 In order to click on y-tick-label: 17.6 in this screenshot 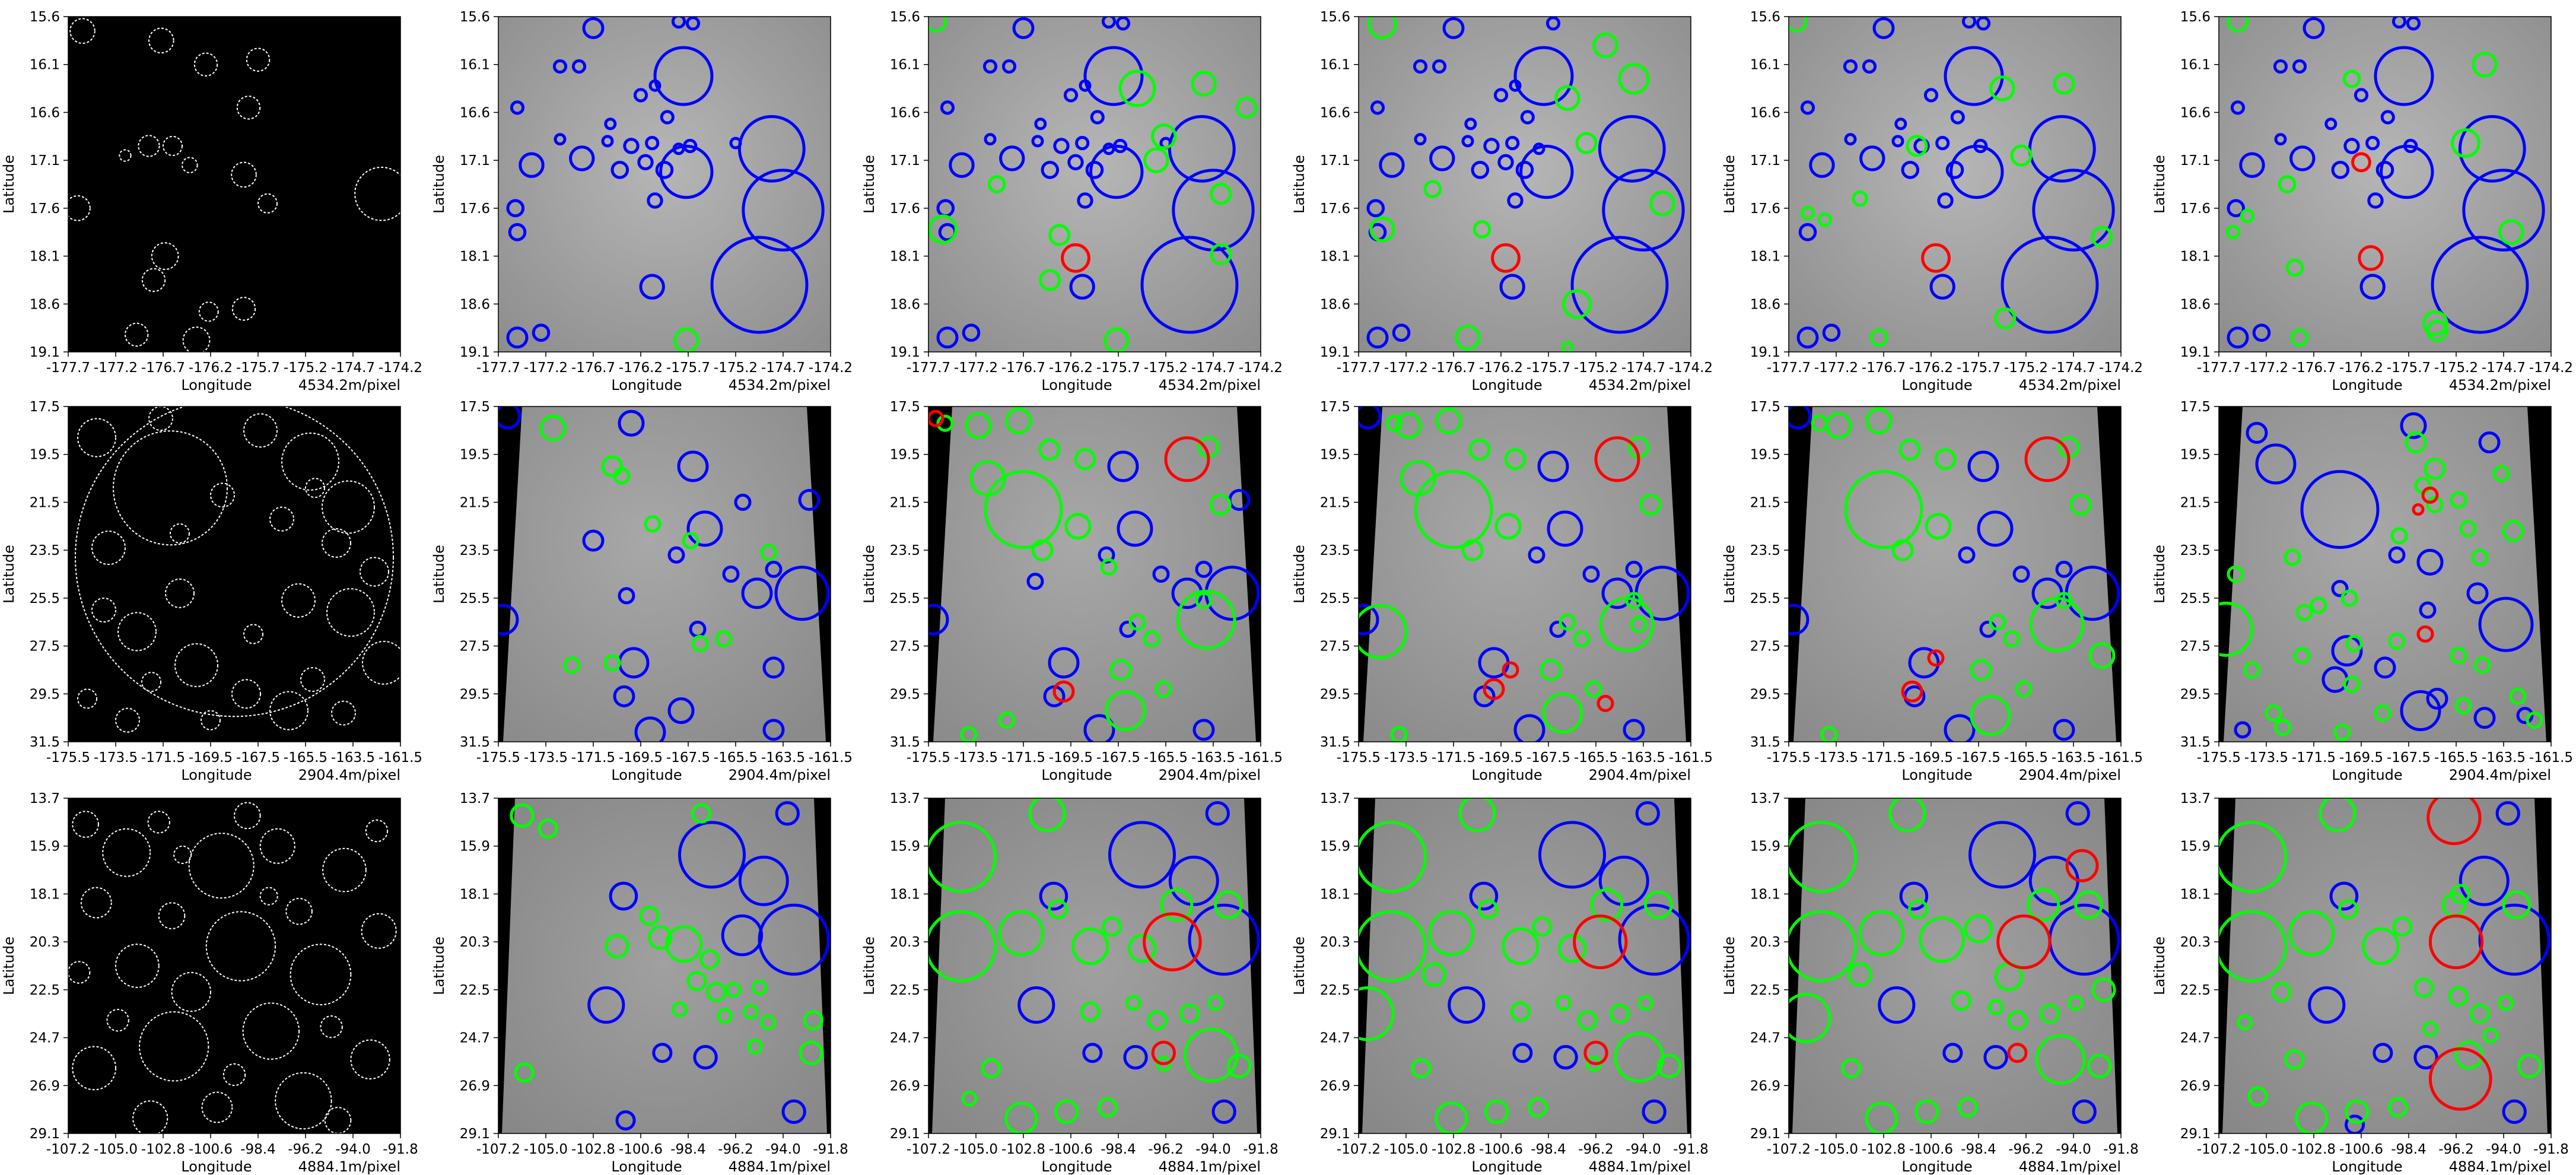, I will do `click(905, 209)`.